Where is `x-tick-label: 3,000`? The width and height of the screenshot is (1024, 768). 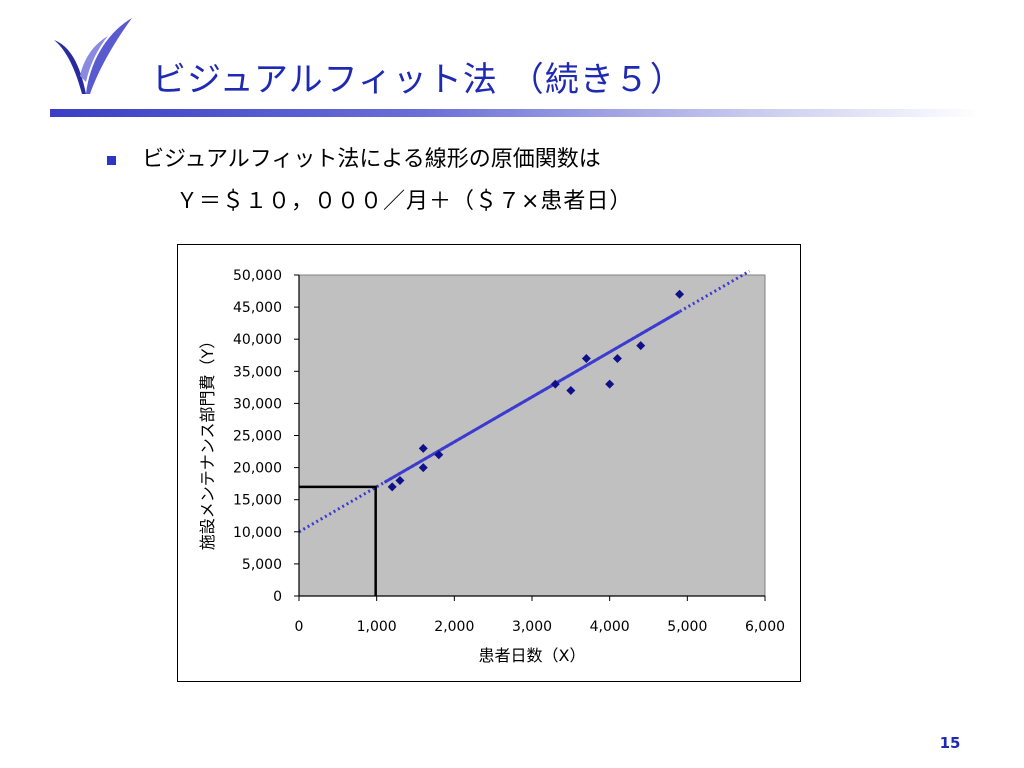 x-tick-label: 3,000 is located at coordinates (532, 627).